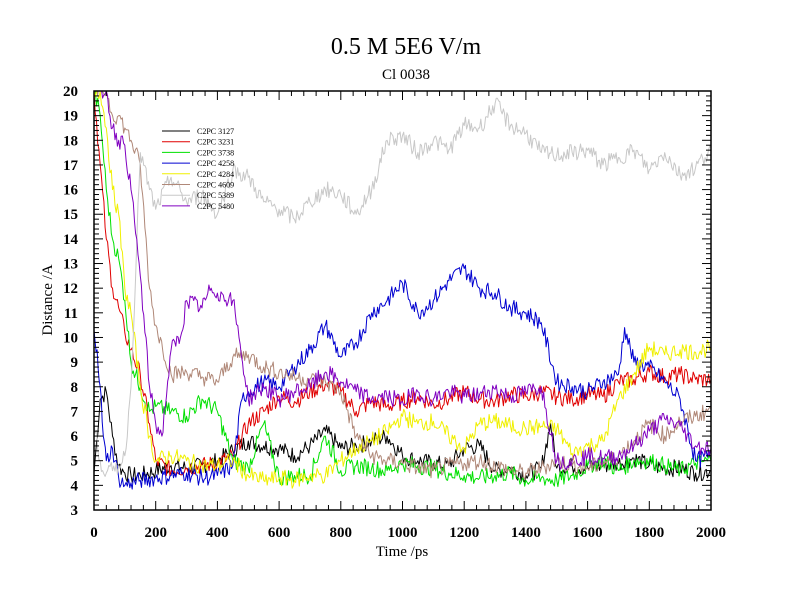  Describe the element at coordinates (406, 47) in the screenshot. I see `chart-title: 0.5 M 5E6 V/m` at that location.